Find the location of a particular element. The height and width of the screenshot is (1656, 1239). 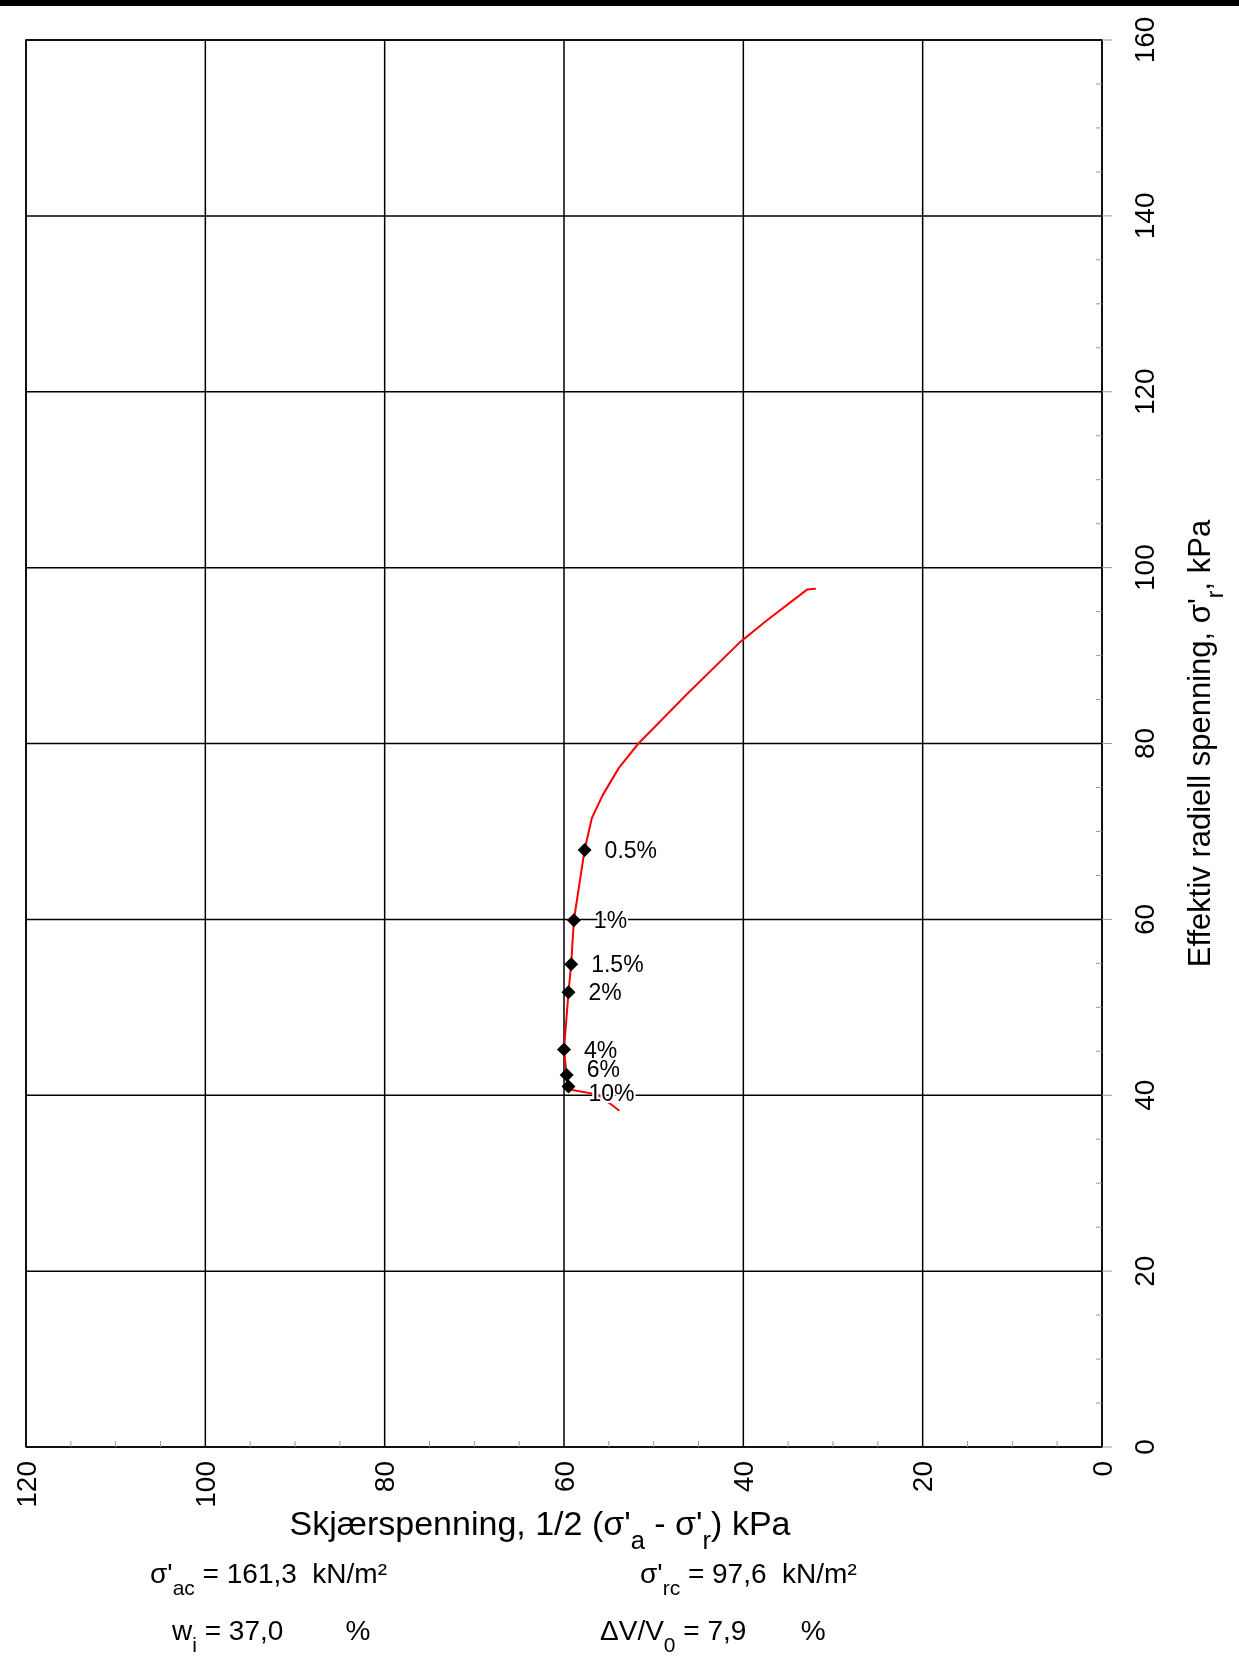

y-tick-label: 140 is located at coordinates (1144, 216).